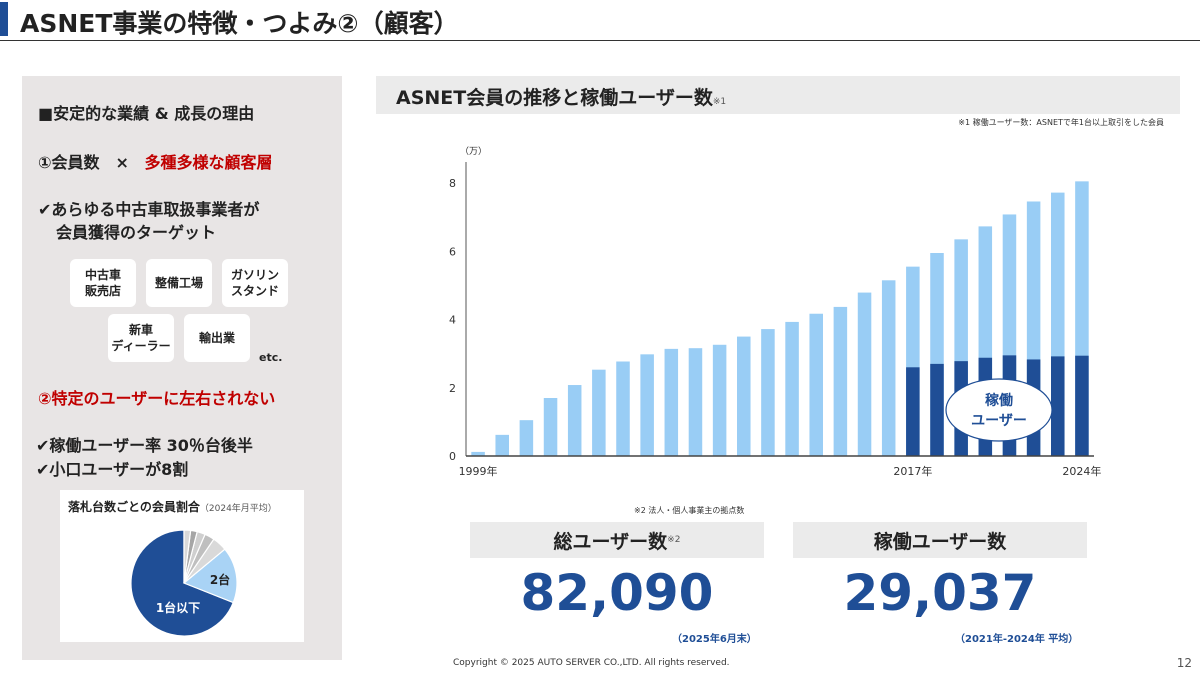  What do you see at coordinates (999, 400) in the screenshot?
I see `callout-line-1: 稼働` at bounding box center [999, 400].